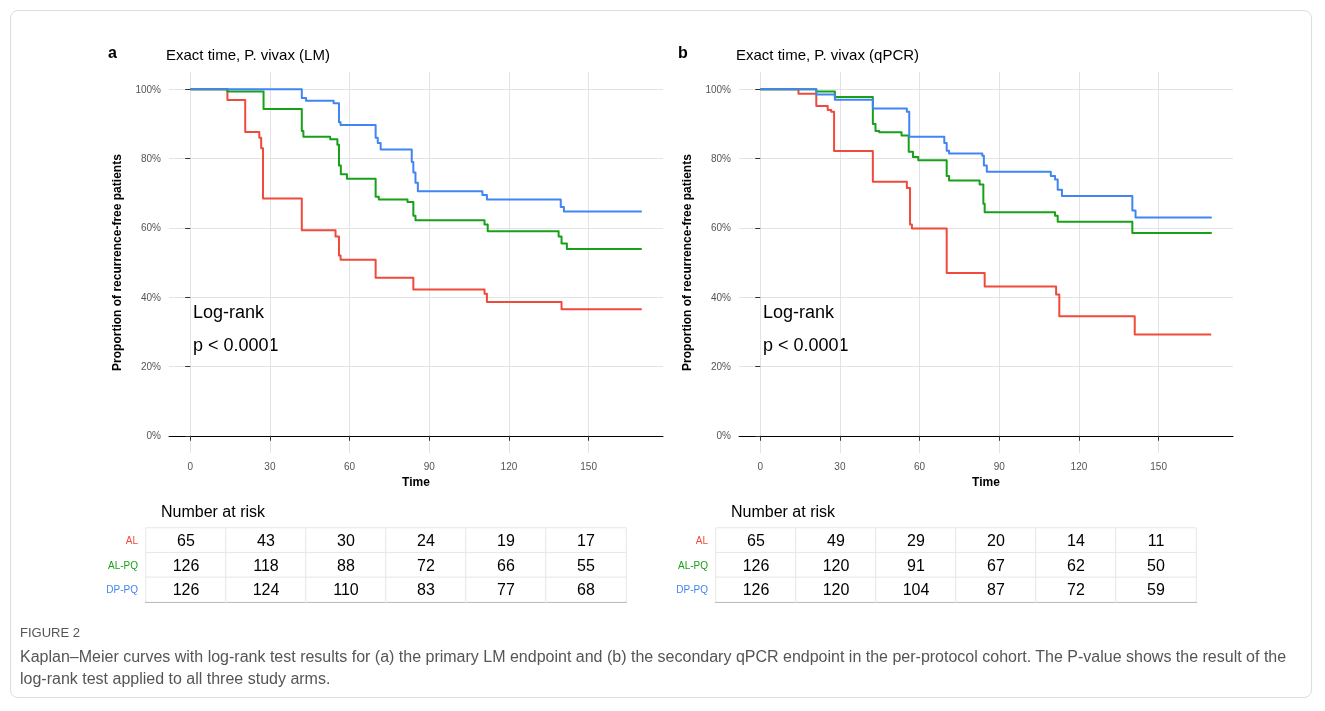  Describe the element at coordinates (683, 52) in the screenshot. I see `text: b` at that location.